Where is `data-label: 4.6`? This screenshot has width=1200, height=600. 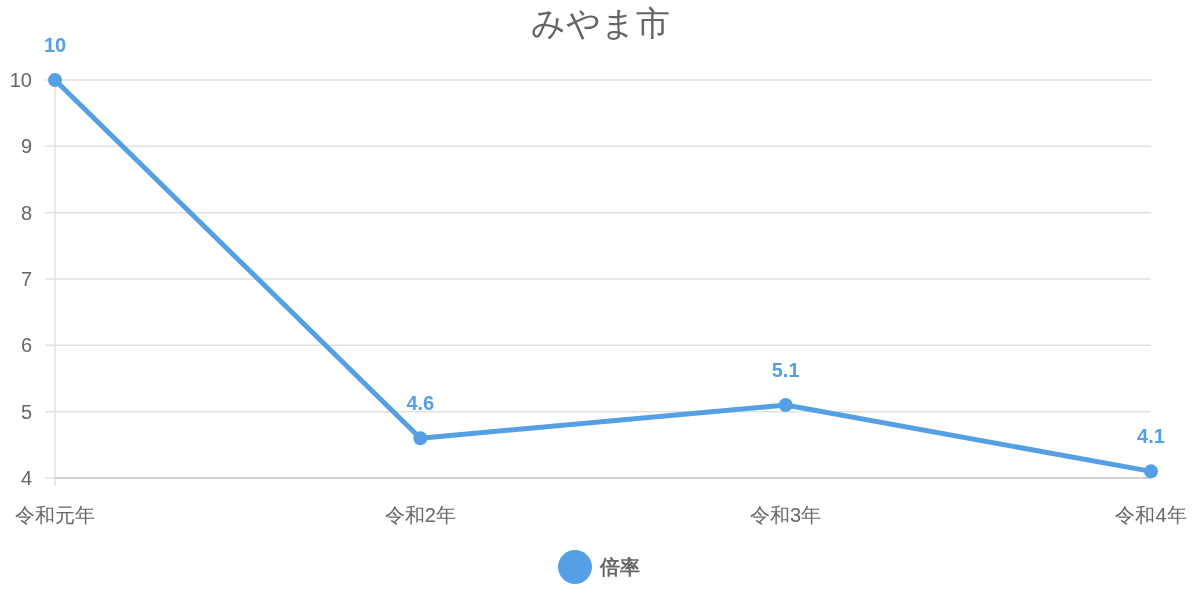 data-label: 4.6 is located at coordinates (420, 403).